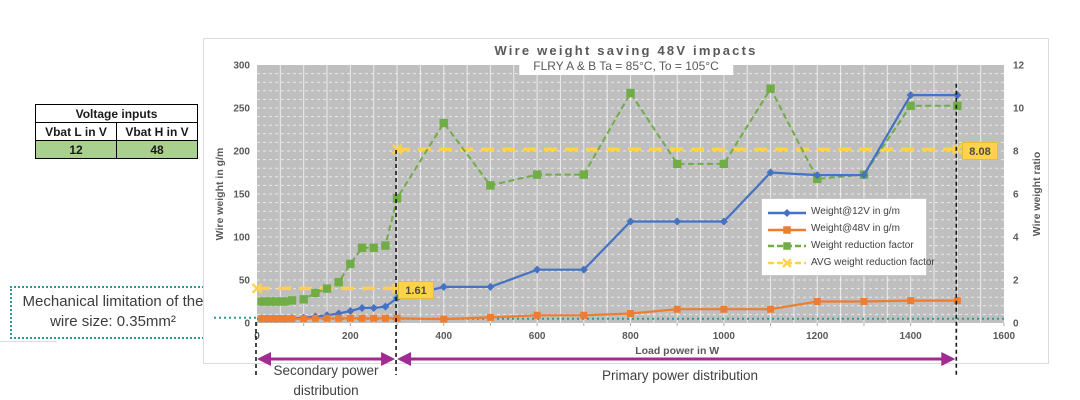 The width and height of the screenshot is (1080, 400). Describe the element at coordinates (220, 194) in the screenshot. I see `svg-text: Wire weight in g/m` at that location.